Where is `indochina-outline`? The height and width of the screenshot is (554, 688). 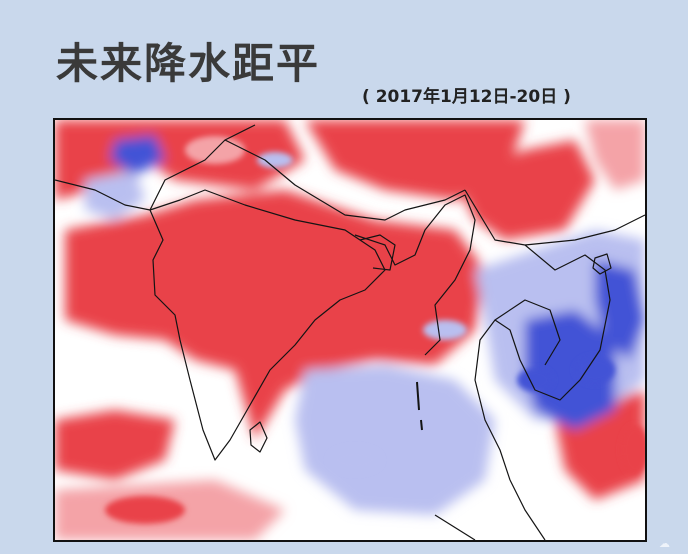
indochina-outline is located at coordinates (537, 335).